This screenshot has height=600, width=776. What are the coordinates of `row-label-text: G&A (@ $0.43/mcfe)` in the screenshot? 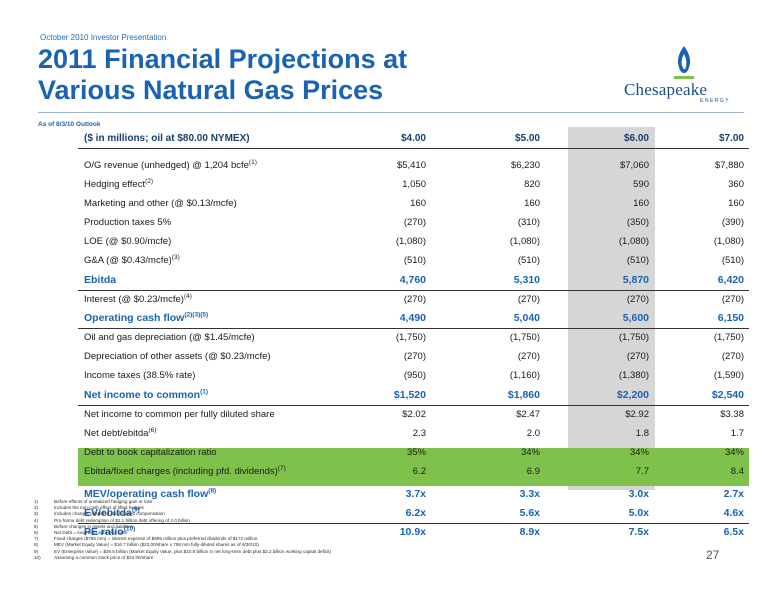 It's located at (128, 260).